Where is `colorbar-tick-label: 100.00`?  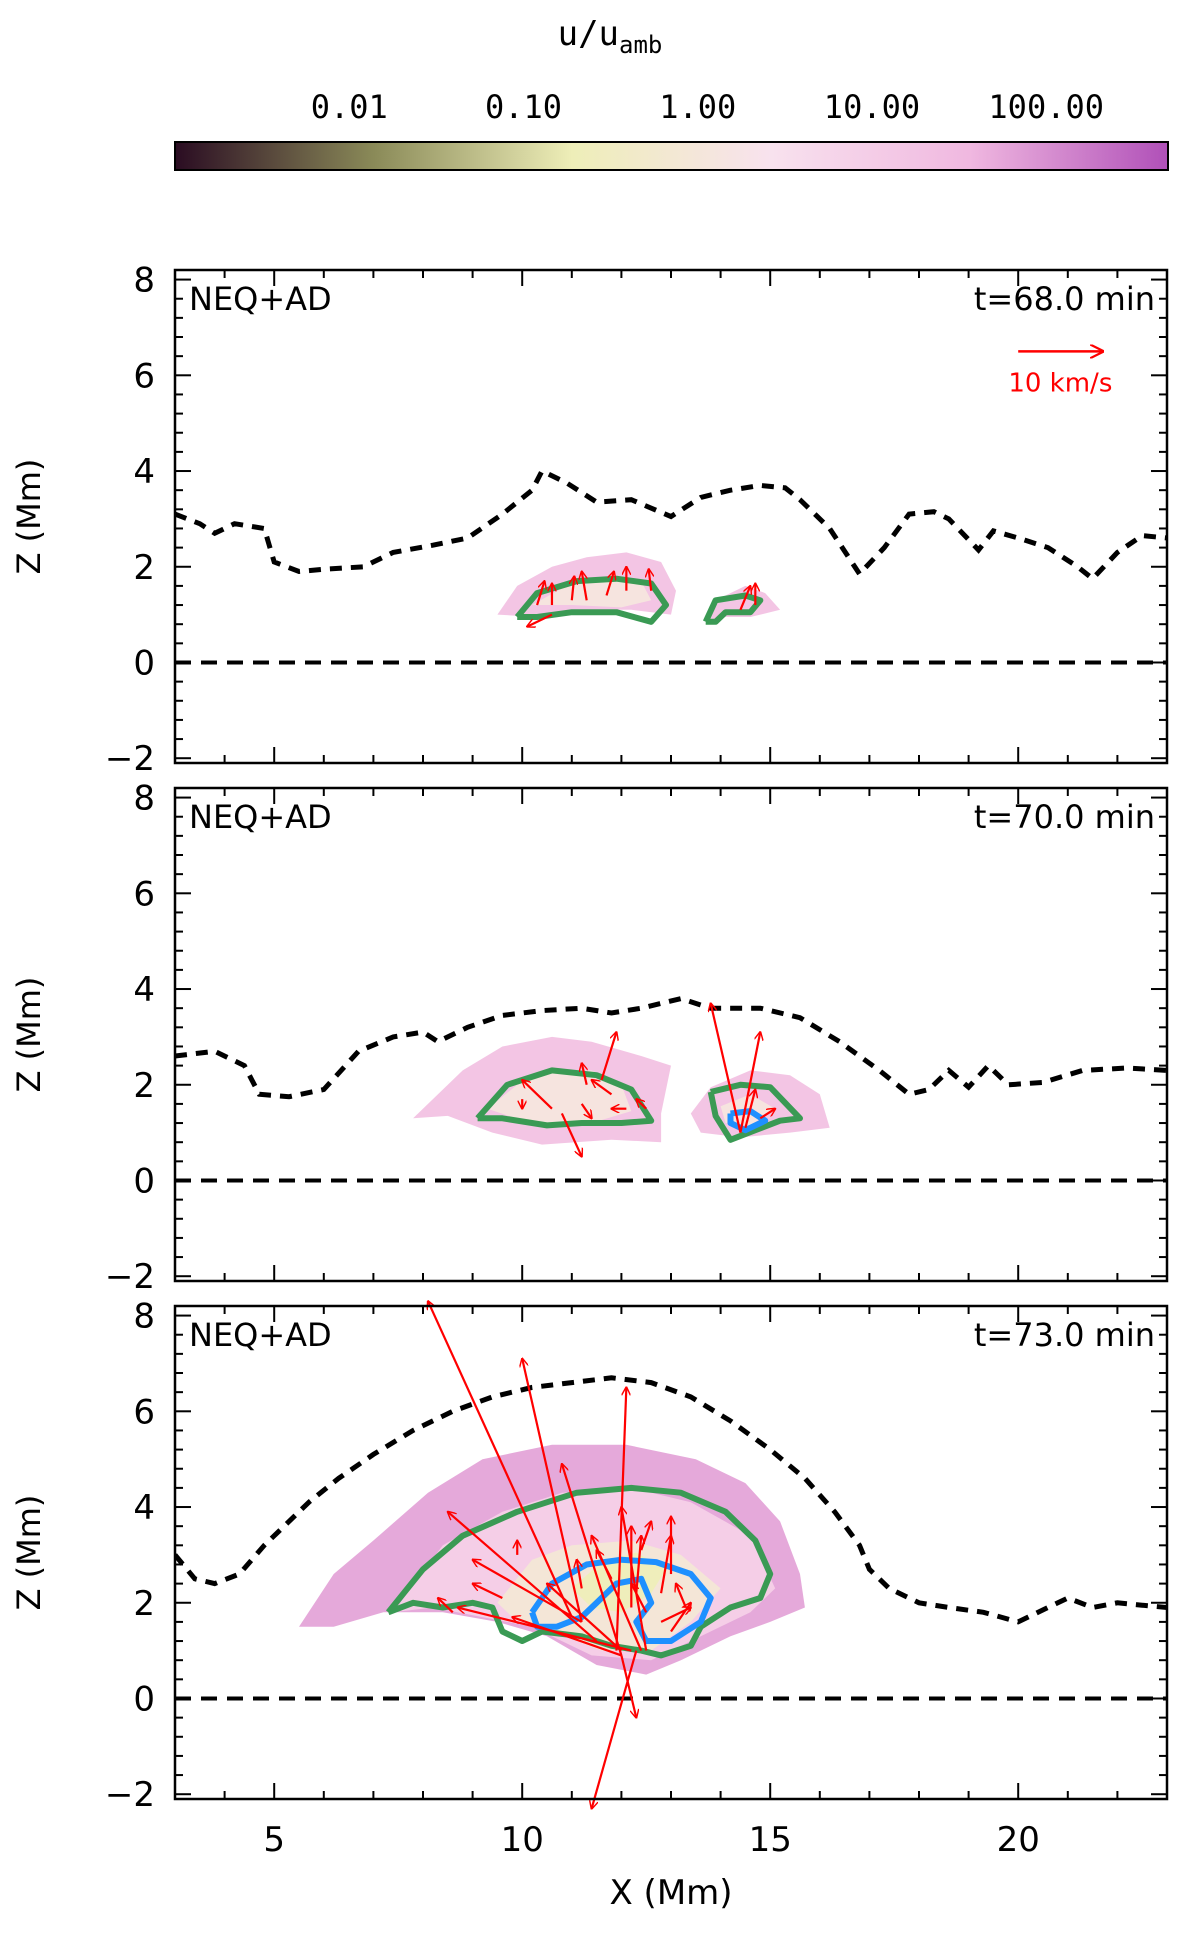
colorbar-tick-label: 100.00 is located at coordinates (1046, 107).